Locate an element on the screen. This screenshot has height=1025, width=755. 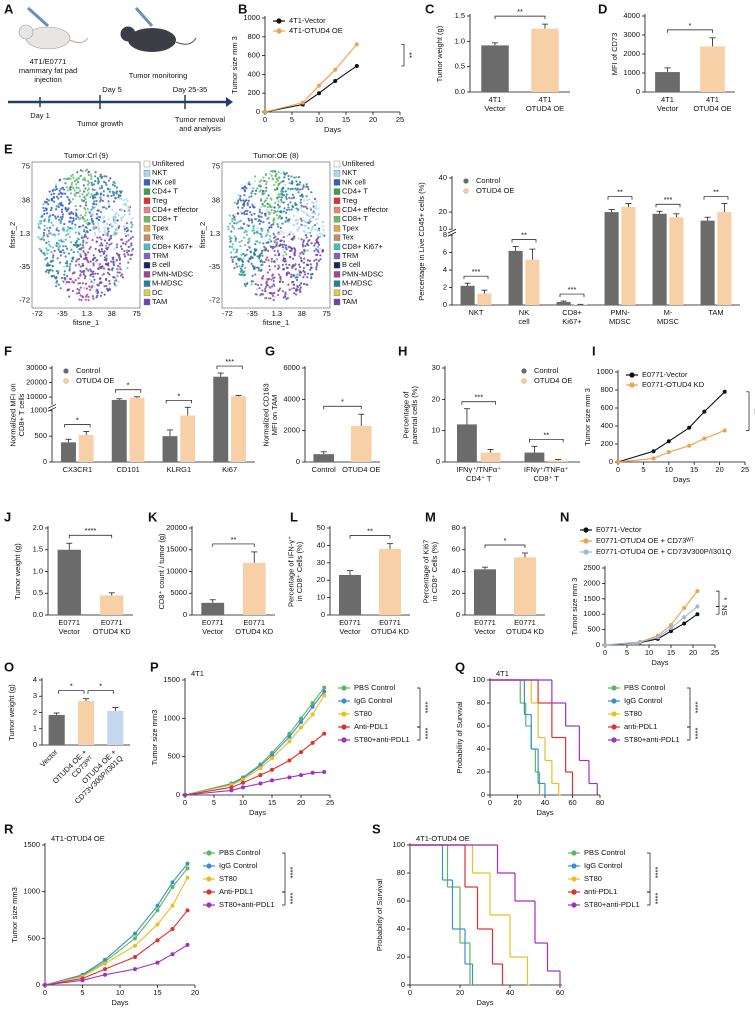
legend-label: CD8+ T is located at coordinates (355, 218).